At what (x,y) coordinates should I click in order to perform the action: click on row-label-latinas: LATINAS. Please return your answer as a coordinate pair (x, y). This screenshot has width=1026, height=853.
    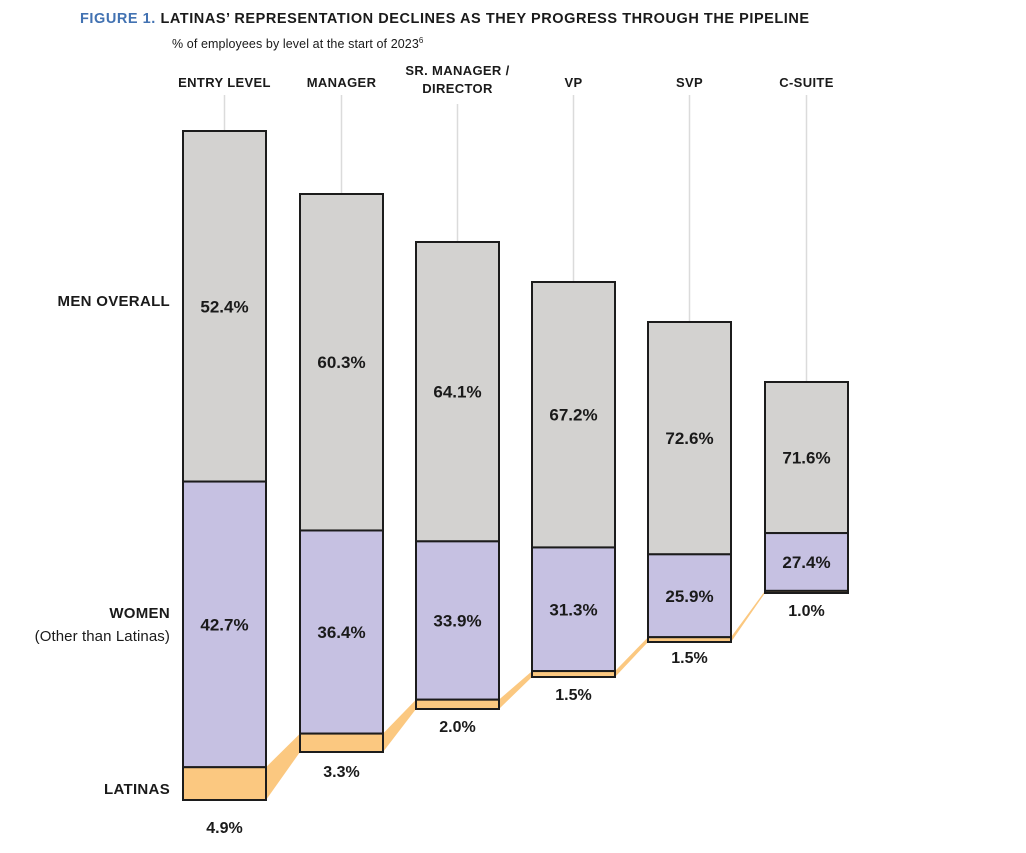
    Looking at the image, I should click on (137, 789).